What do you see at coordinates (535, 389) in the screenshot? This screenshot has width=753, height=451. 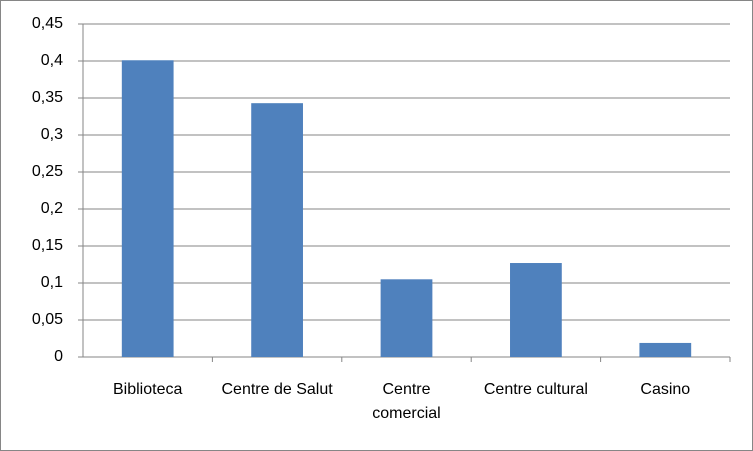 I see `x-tick-label: Centre cultural` at bounding box center [535, 389].